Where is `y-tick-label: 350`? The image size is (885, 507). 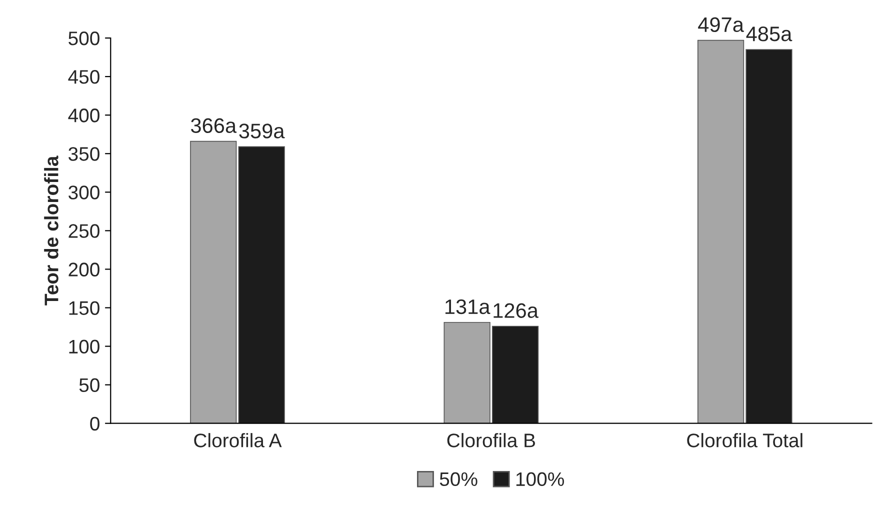
y-tick-label: 350 is located at coordinates (84, 154).